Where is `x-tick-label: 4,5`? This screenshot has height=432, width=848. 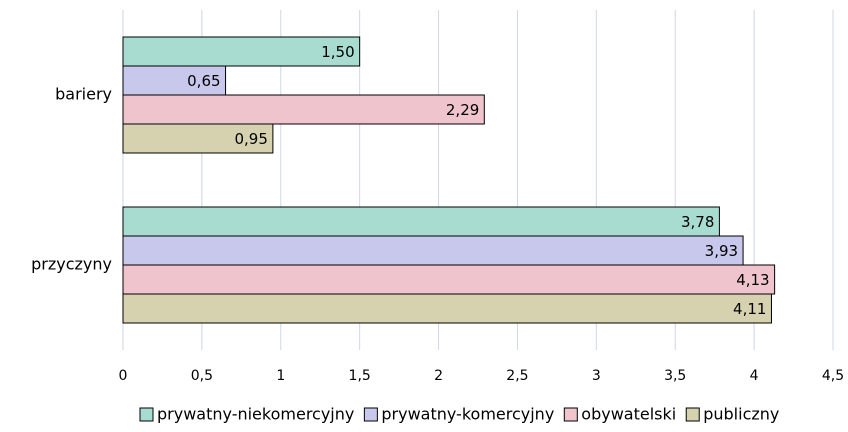
x-tick-label: 4,5 is located at coordinates (833, 376).